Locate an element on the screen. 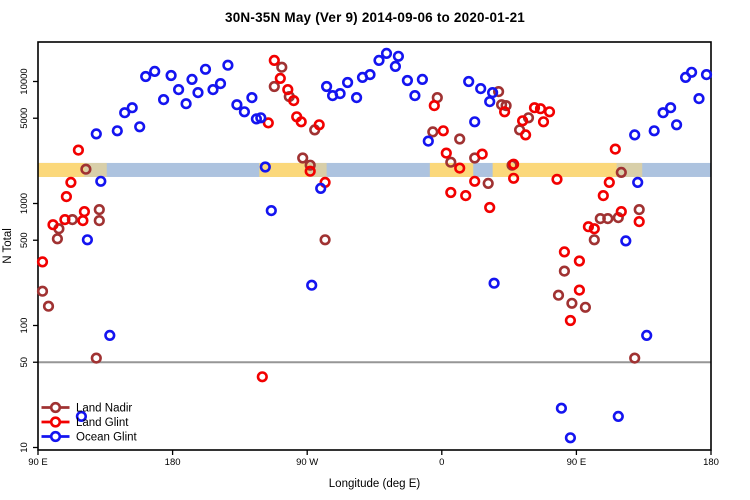  x-tick-label: 0 is located at coordinates (441, 462).